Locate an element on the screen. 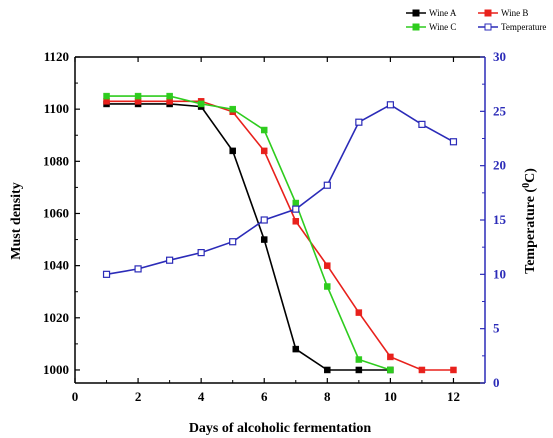  y2-tick-label: 10 is located at coordinates (499, 273).